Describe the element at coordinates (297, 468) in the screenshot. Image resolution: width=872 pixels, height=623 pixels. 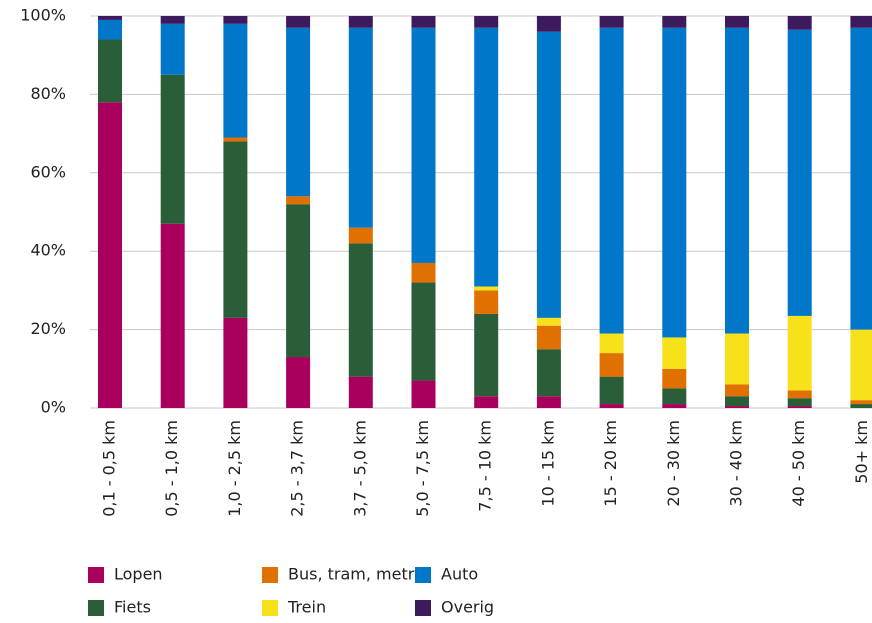
I see `x-tick-label: 2,5 - 3,7 km` at that location.